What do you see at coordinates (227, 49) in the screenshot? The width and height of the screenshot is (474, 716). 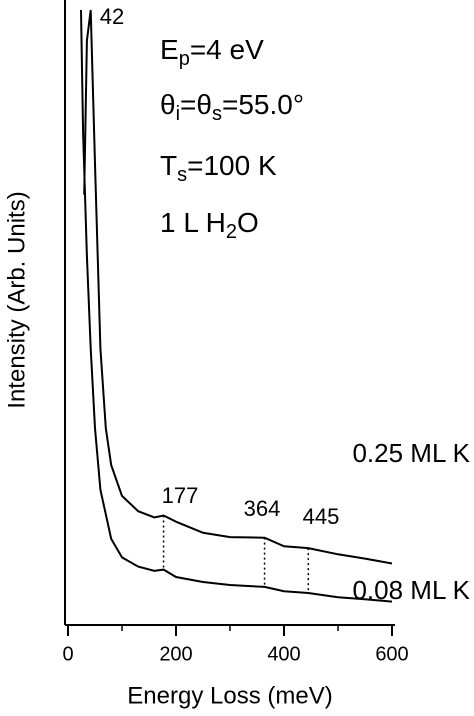 I see `condition-text: =4 eV` at bounding box center [227, 49].